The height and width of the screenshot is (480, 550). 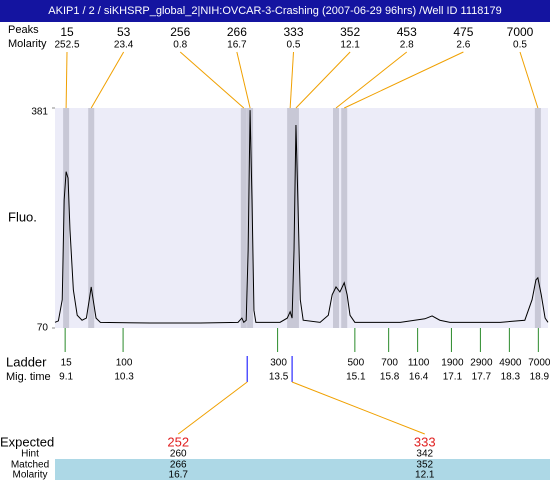 What do you see at coordinates (510, 363) in the screenshot?
I see `ladder-size: 4900` at bounding box center [510, 363].